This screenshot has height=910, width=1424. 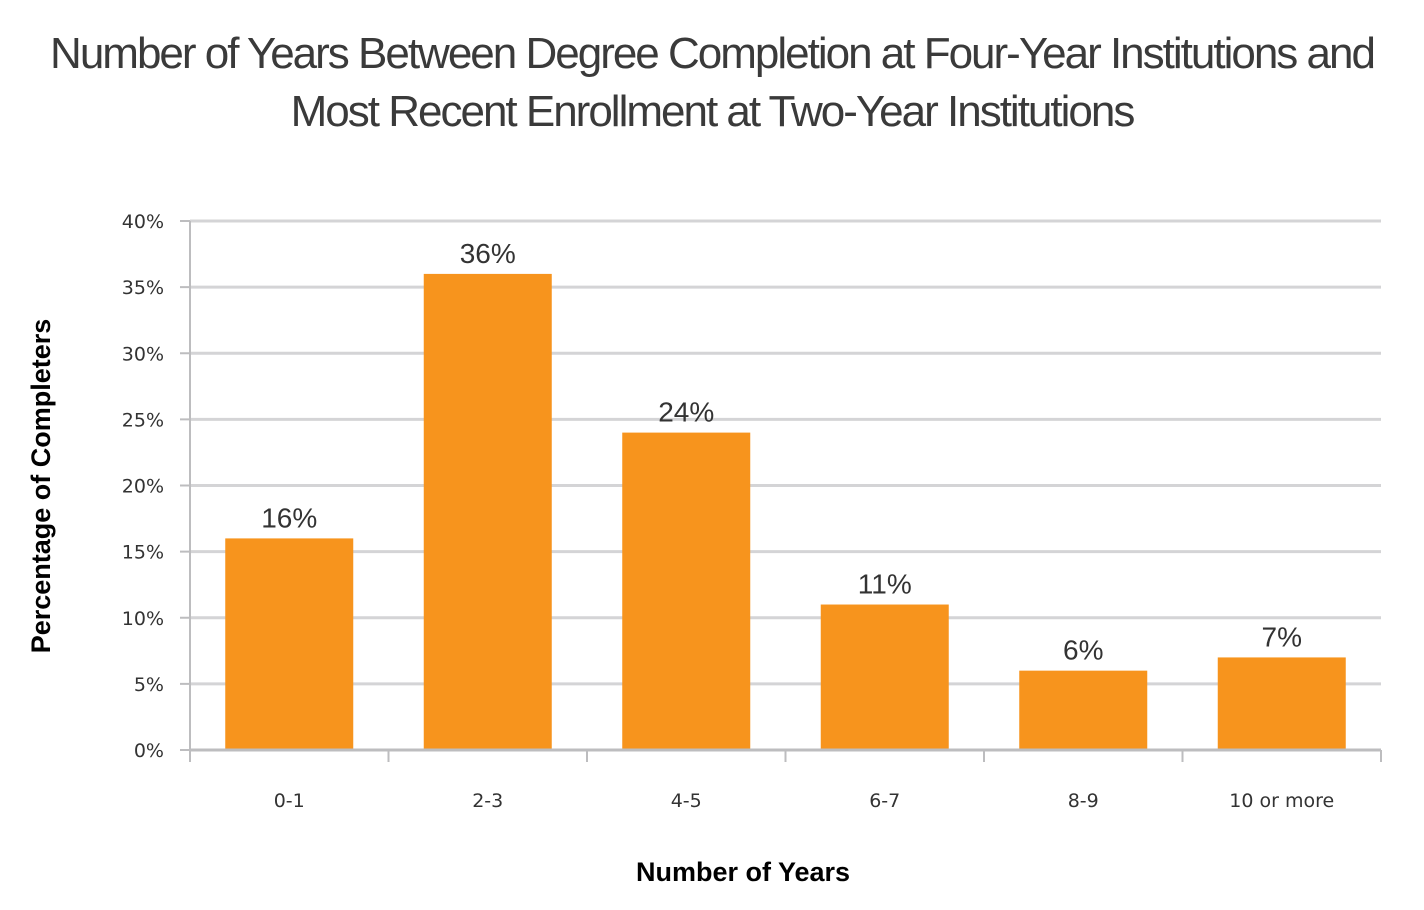 I want to click on y-tick-label: 0%, so click(x=149, y=751).